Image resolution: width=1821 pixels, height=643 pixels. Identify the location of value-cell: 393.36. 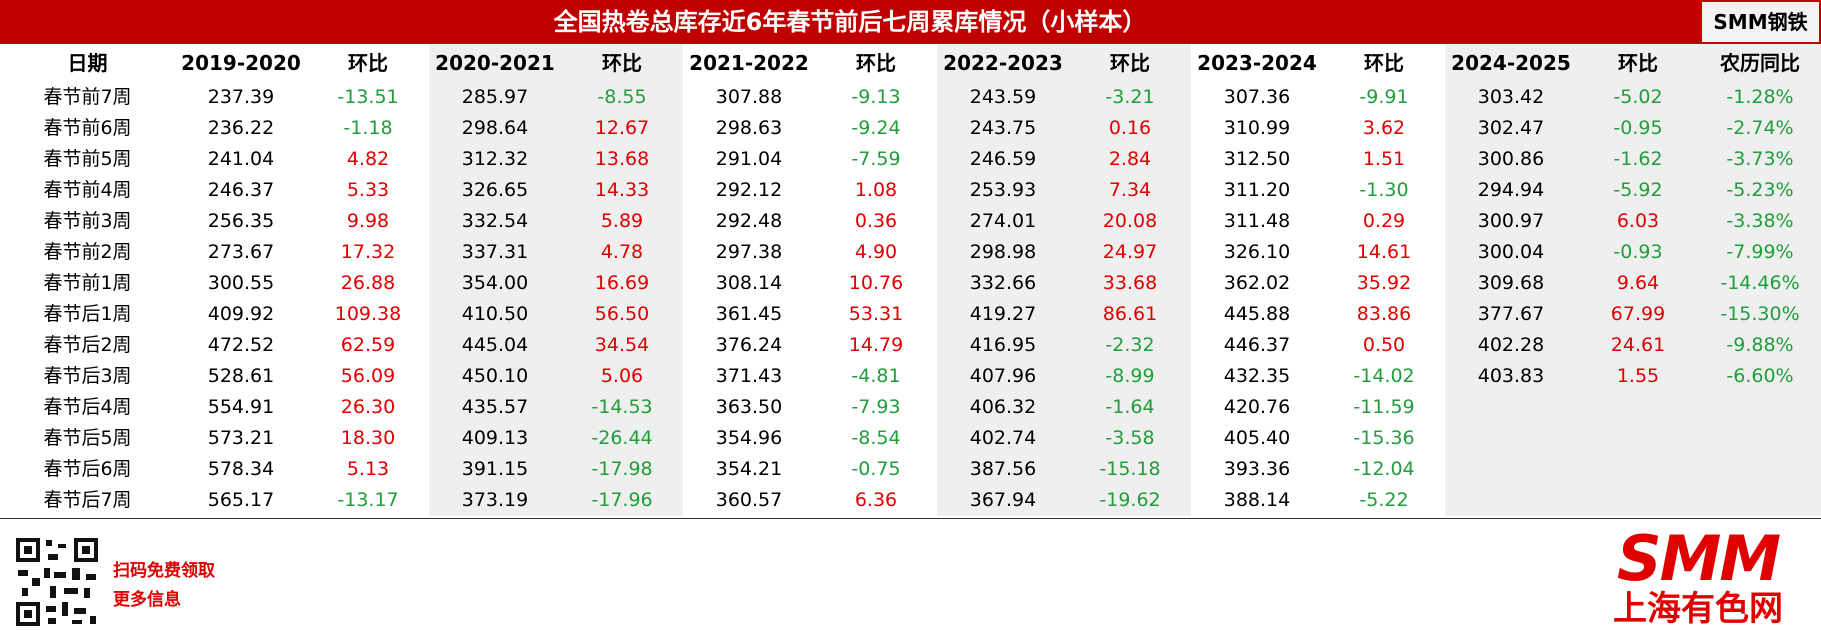
(1257, 469).